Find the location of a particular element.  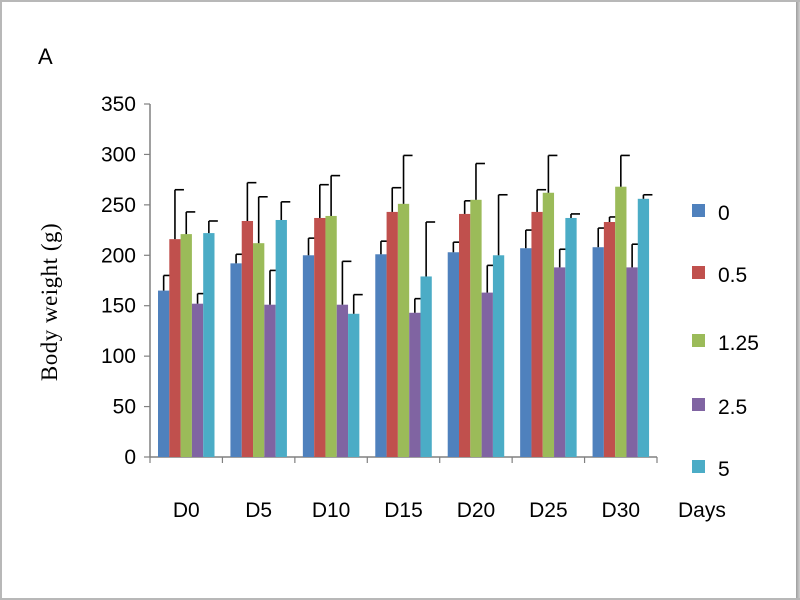

y-tick-label: 0 is located at coordinates (130, 457).